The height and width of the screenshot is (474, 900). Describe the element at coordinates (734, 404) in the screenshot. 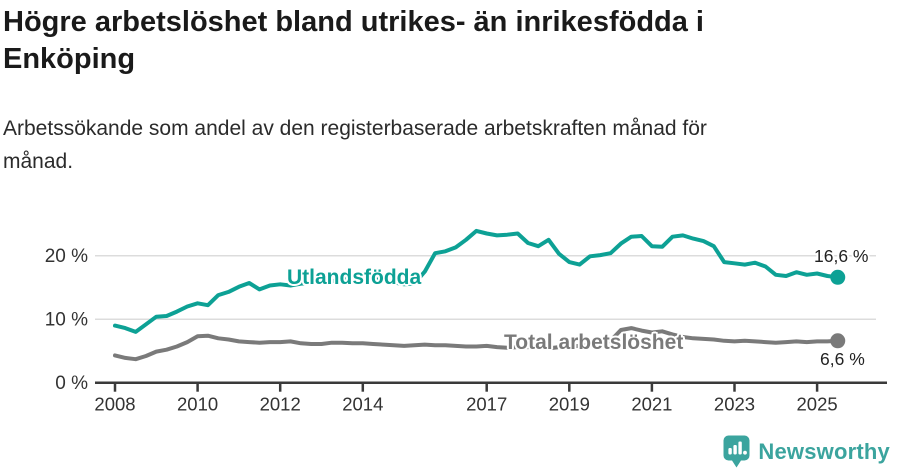

I see `x-tick-label-2023: 2023` at that location.